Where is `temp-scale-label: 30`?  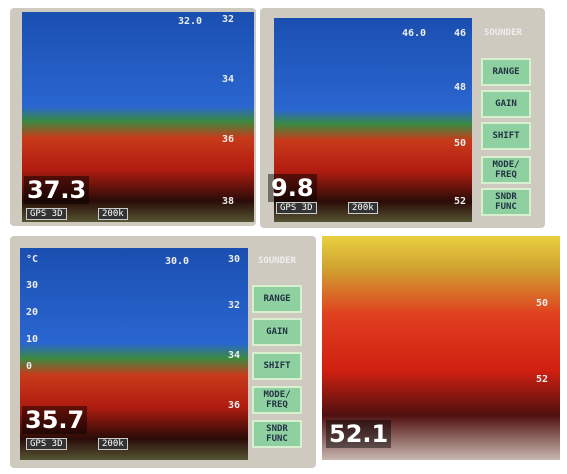
temp-scale-label: 30 is located at coordinates (32, 285).